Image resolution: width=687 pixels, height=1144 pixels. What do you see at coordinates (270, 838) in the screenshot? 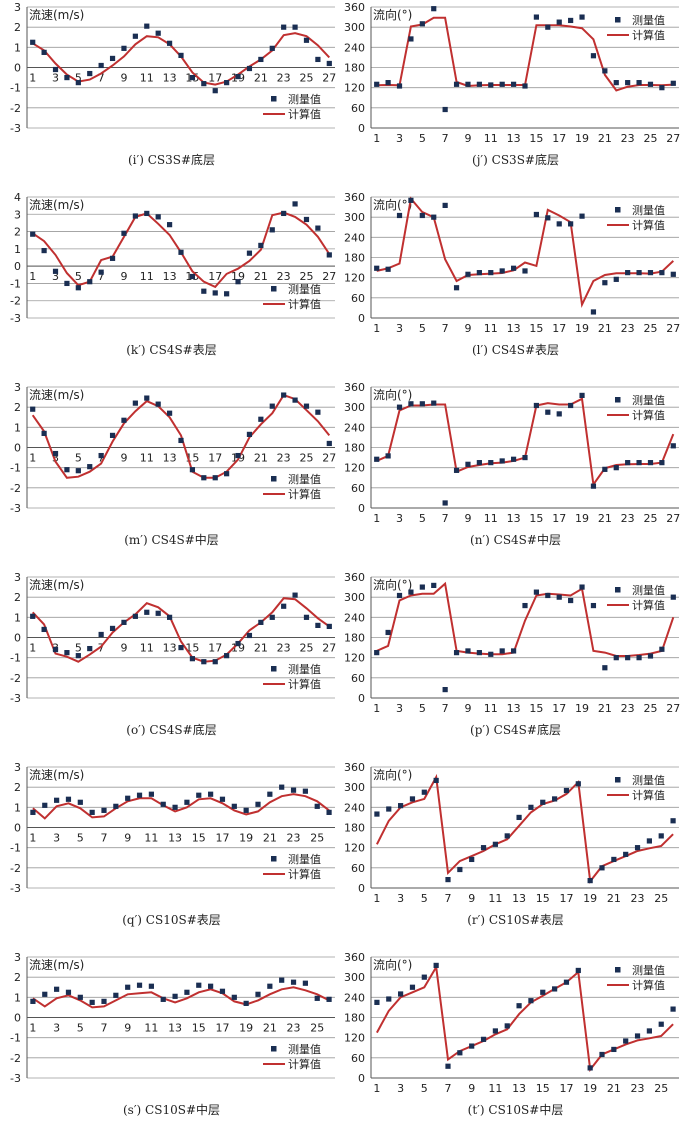
I see `x-tick-label: 21` at bounding box center [270, 838].